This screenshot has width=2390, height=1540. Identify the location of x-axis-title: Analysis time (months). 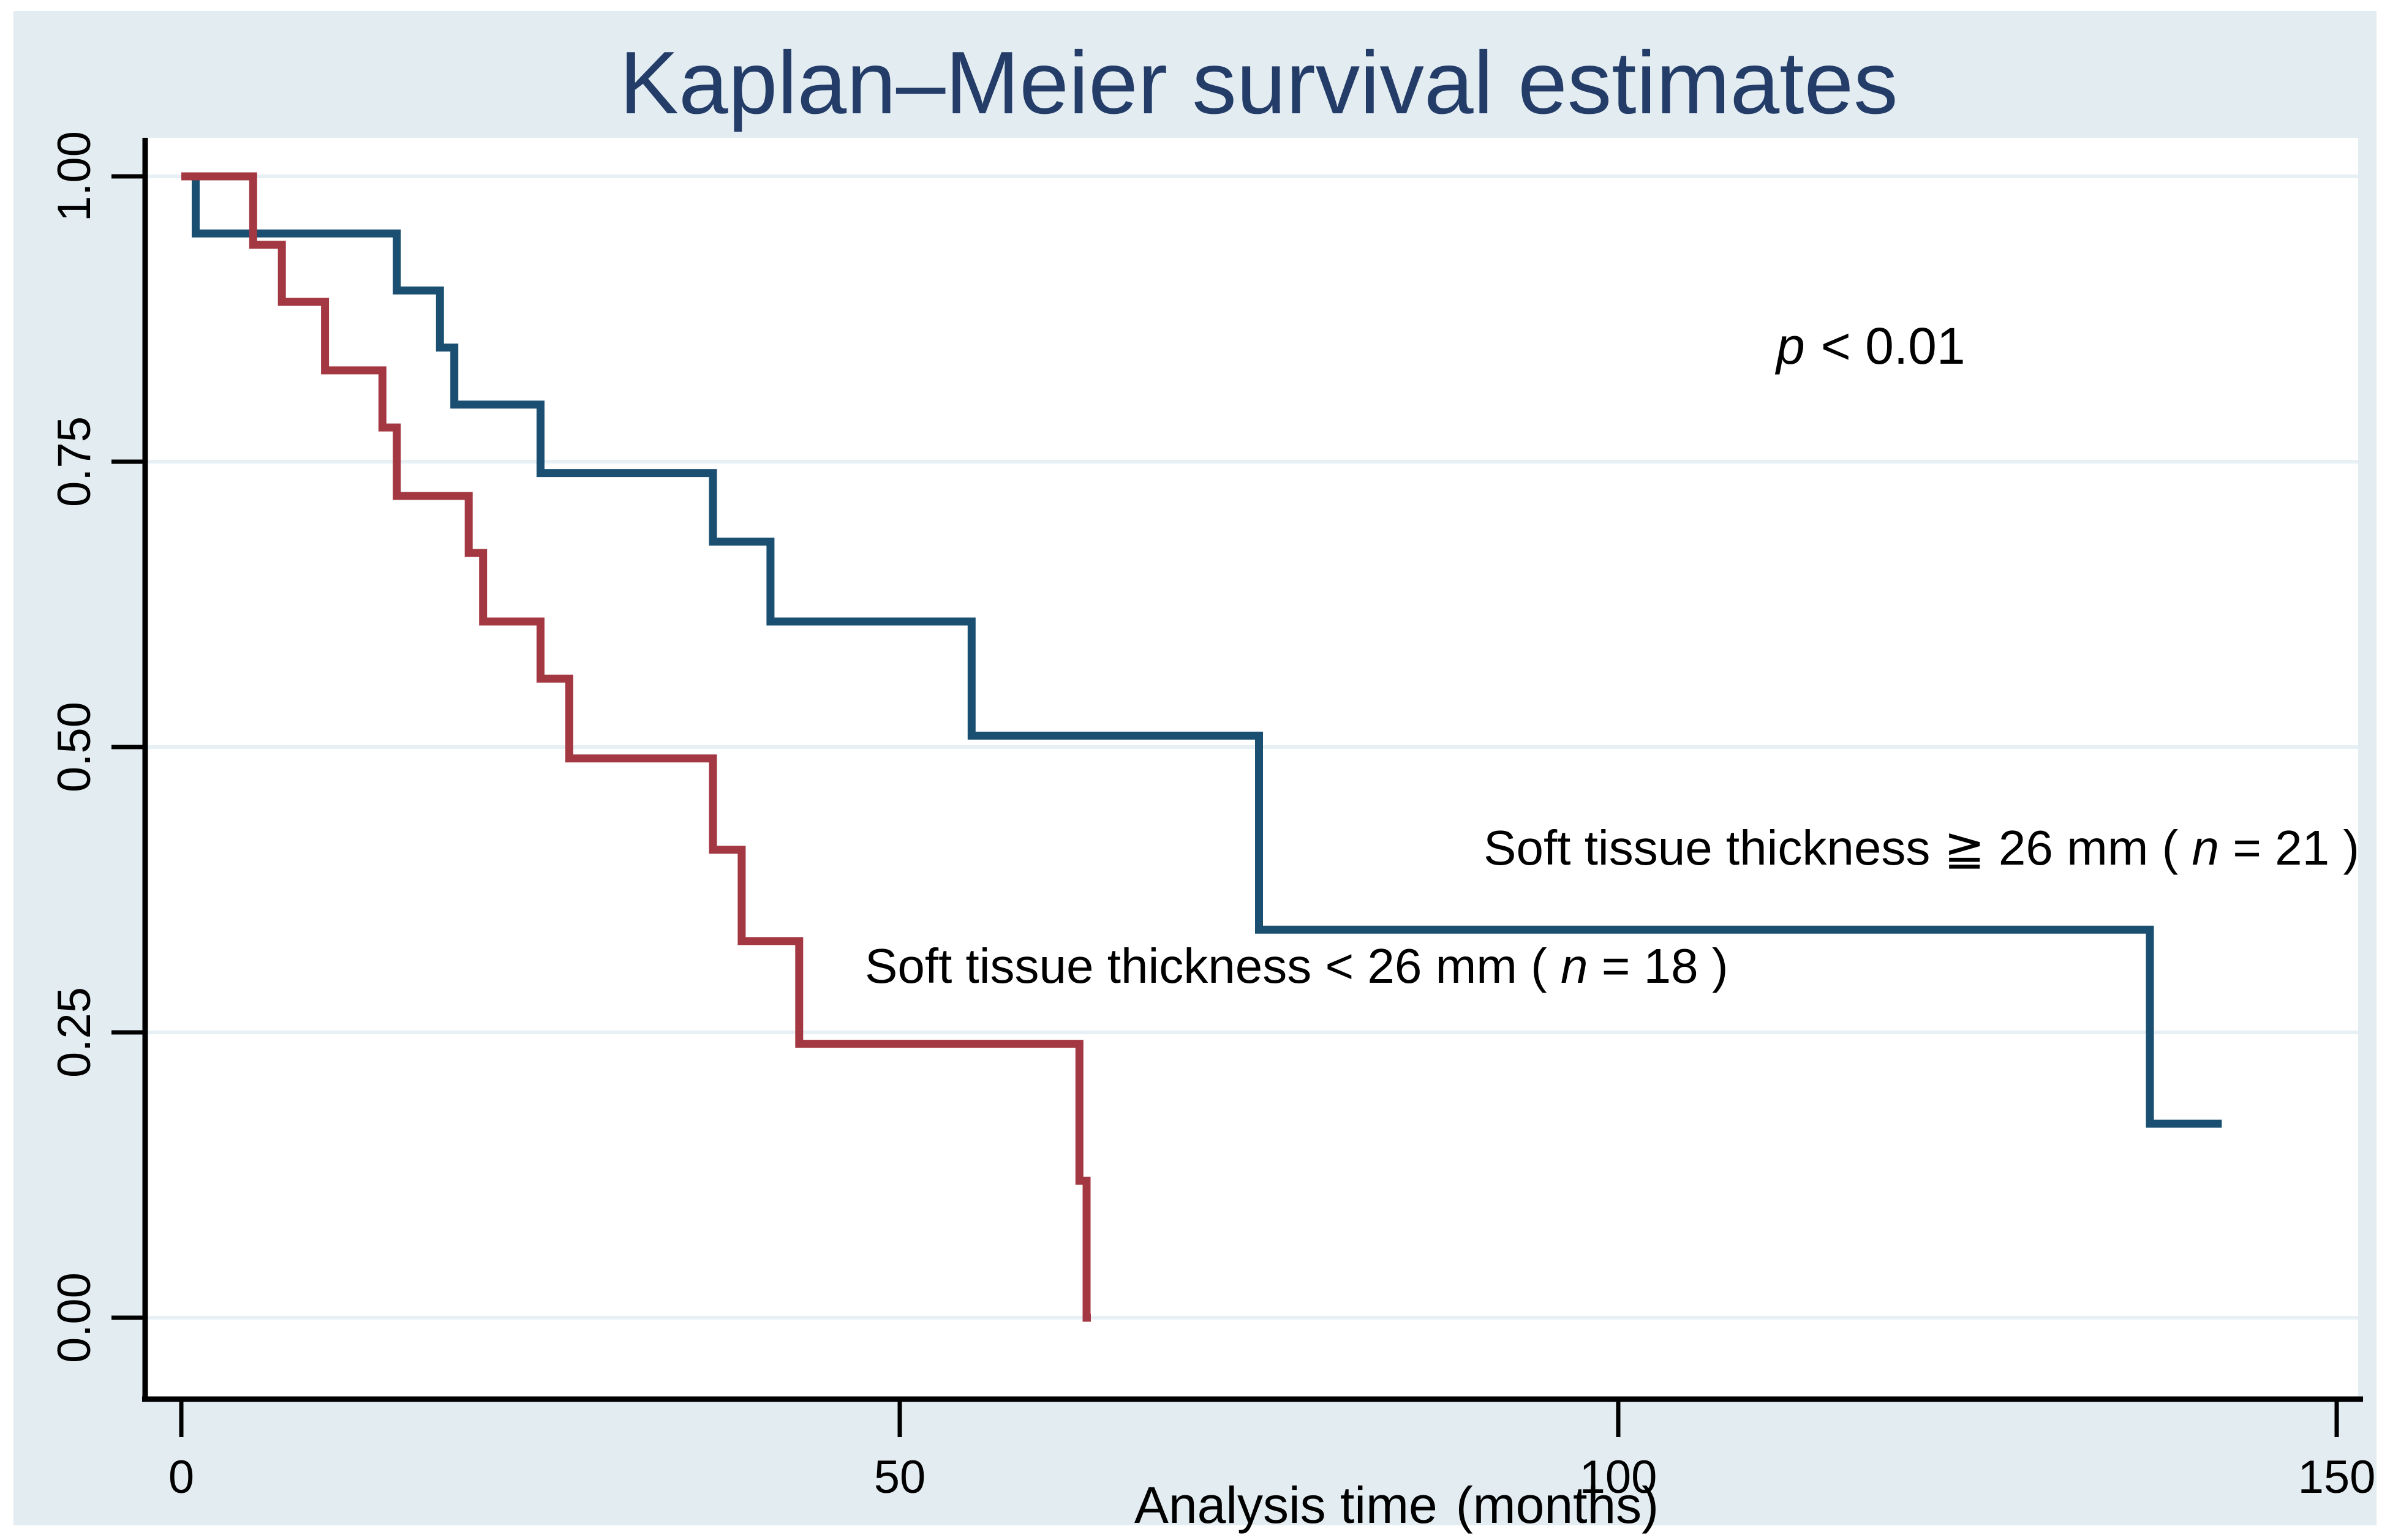
(1396, 1505).